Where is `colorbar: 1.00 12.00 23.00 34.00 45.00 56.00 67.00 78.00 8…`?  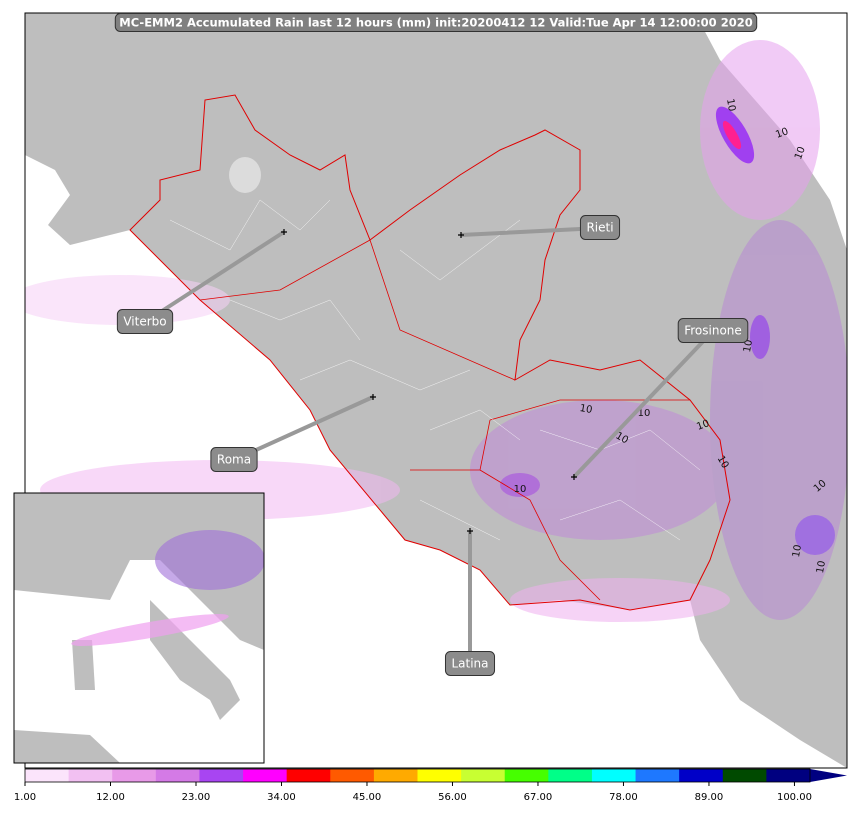 colorbar: 1.00 12.00 23.00 34.00 45.00 56.00 67.00 78.00 8… is located at coordinates (430, 785).